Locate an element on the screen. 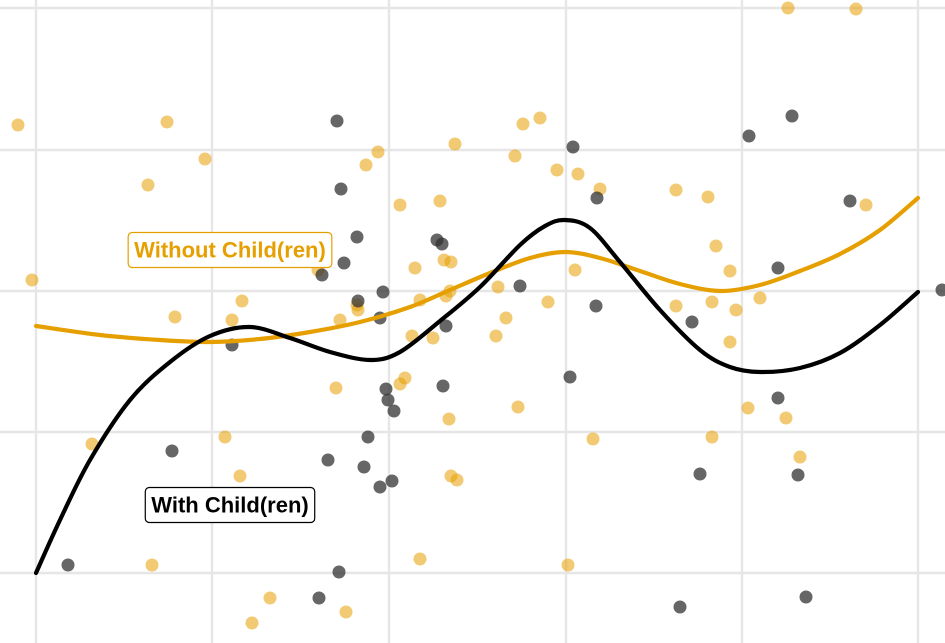 This screenshot has width=945, height=643. label-without-children: Without Child(ren) is located at coordinates (230, 250).